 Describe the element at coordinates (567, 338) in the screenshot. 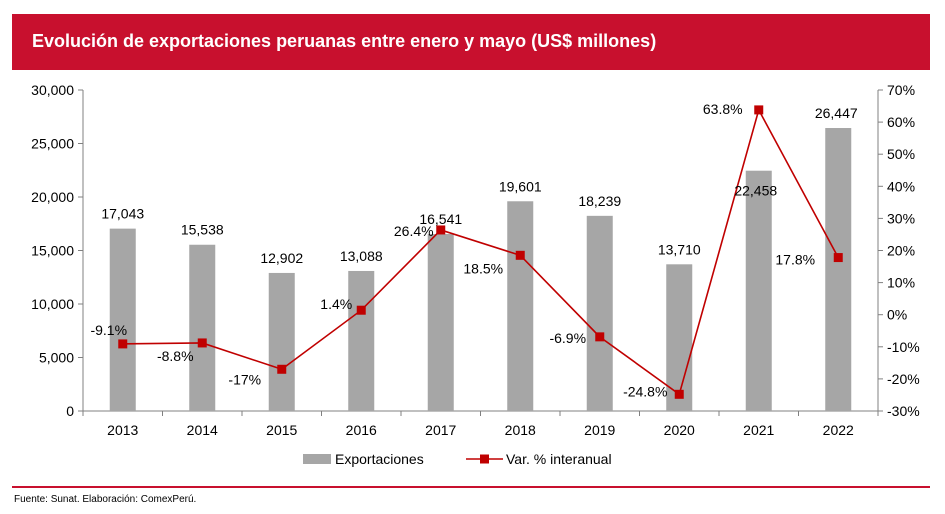

I see `line-data-label: -6.9%` at that location.